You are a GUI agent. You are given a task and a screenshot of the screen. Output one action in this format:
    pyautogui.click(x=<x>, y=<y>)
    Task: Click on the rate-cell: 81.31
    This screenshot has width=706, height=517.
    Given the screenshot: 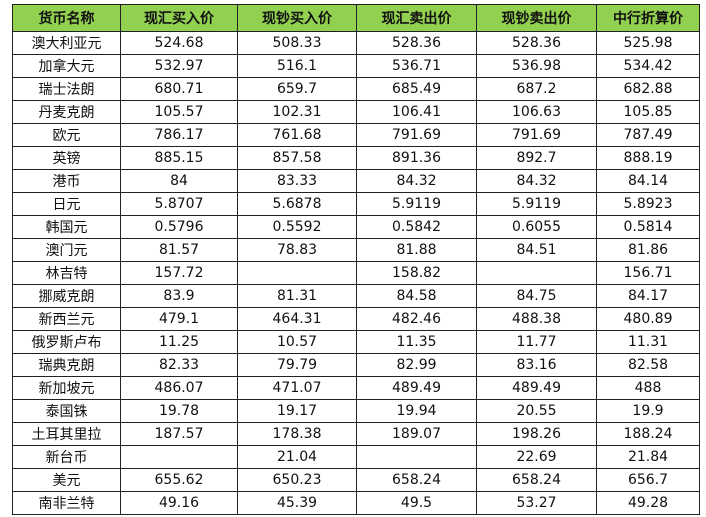 What is the action you would take?
    pyautogui.click(x=297, y=296)
    